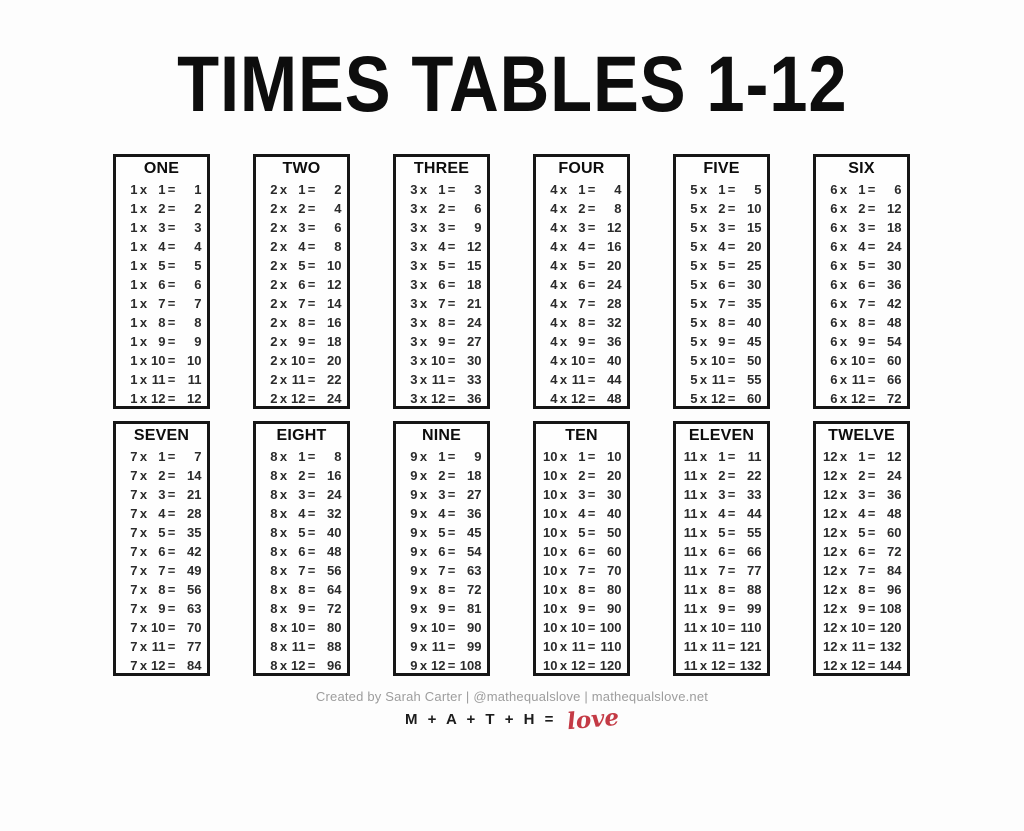 This screenshot has width=1024, height=831. Describe the element at coordinates (581, 168) in the screenshot. I see `table-title: FOUR` at that location.